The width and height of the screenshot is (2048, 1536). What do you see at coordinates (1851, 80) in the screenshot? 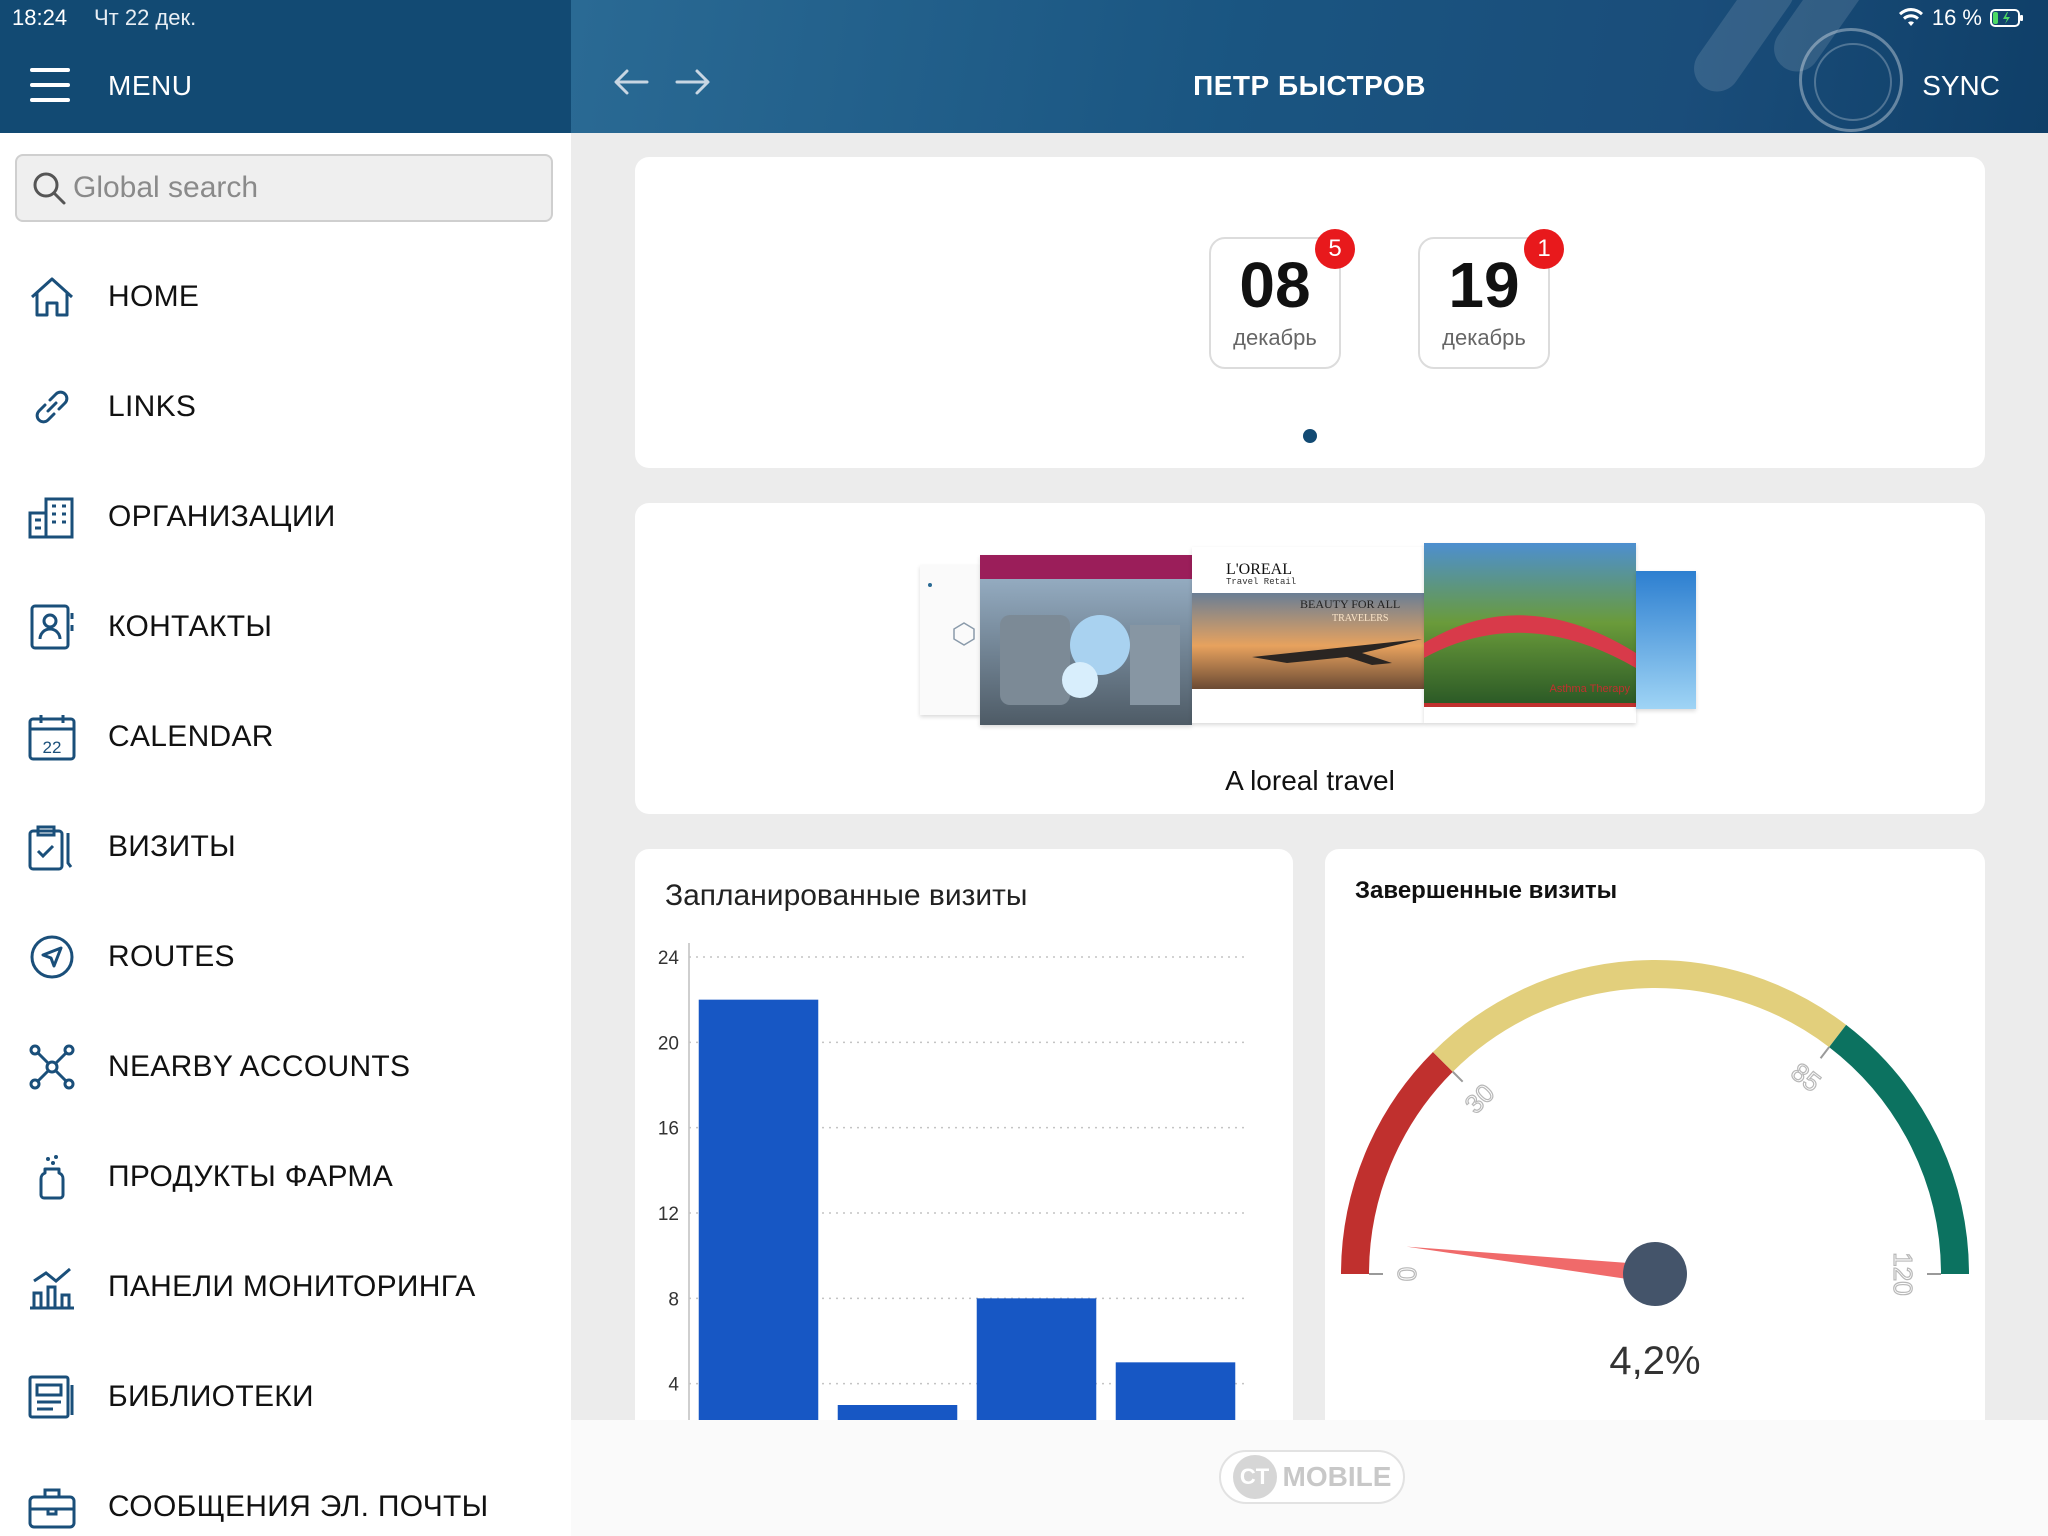
I see `sync-icon` at bounding box center [1851, 80].